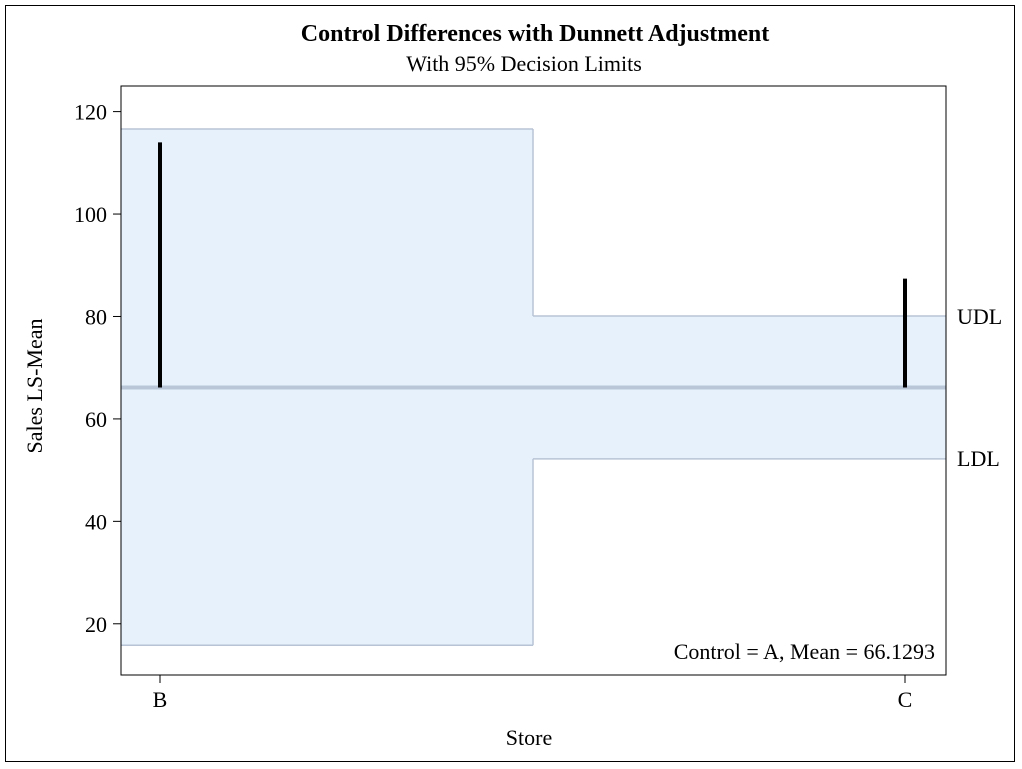  I want to click on x-tick-label: B, so click(160, 699).